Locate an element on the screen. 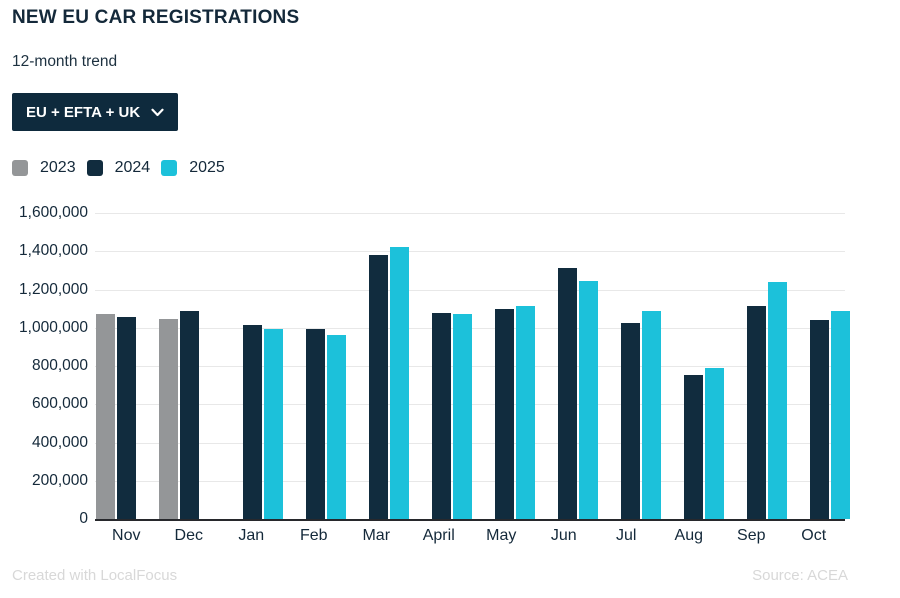 Image resolution: width=900 pixels, height=598 pixels. x-axis-label-nov: Nov is located at coordinates (126, 535).